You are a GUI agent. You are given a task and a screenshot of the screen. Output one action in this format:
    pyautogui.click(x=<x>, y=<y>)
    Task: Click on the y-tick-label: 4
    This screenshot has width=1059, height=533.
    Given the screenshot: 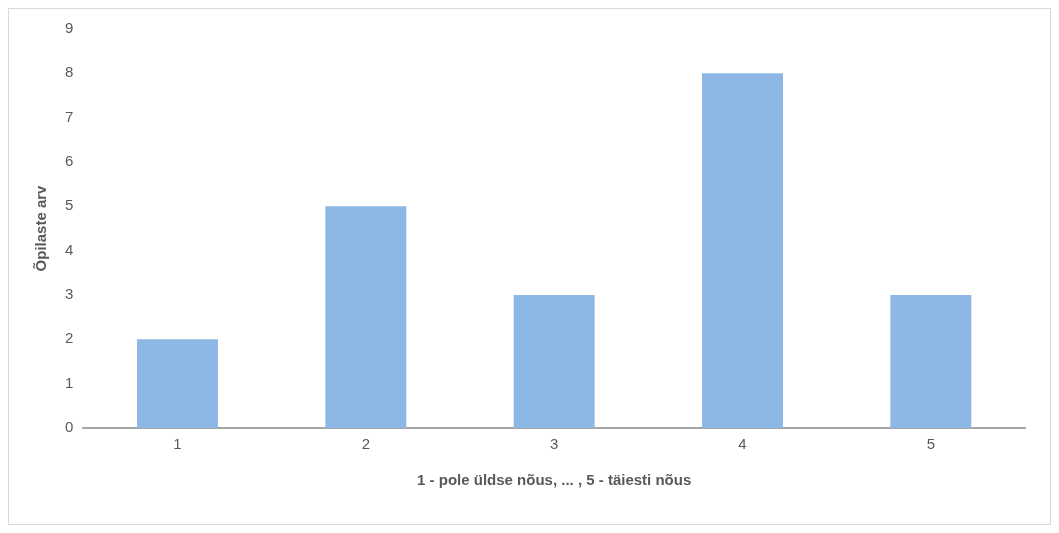 What is the action you would take?
    pyautogui.click(x=69, y=249)
    